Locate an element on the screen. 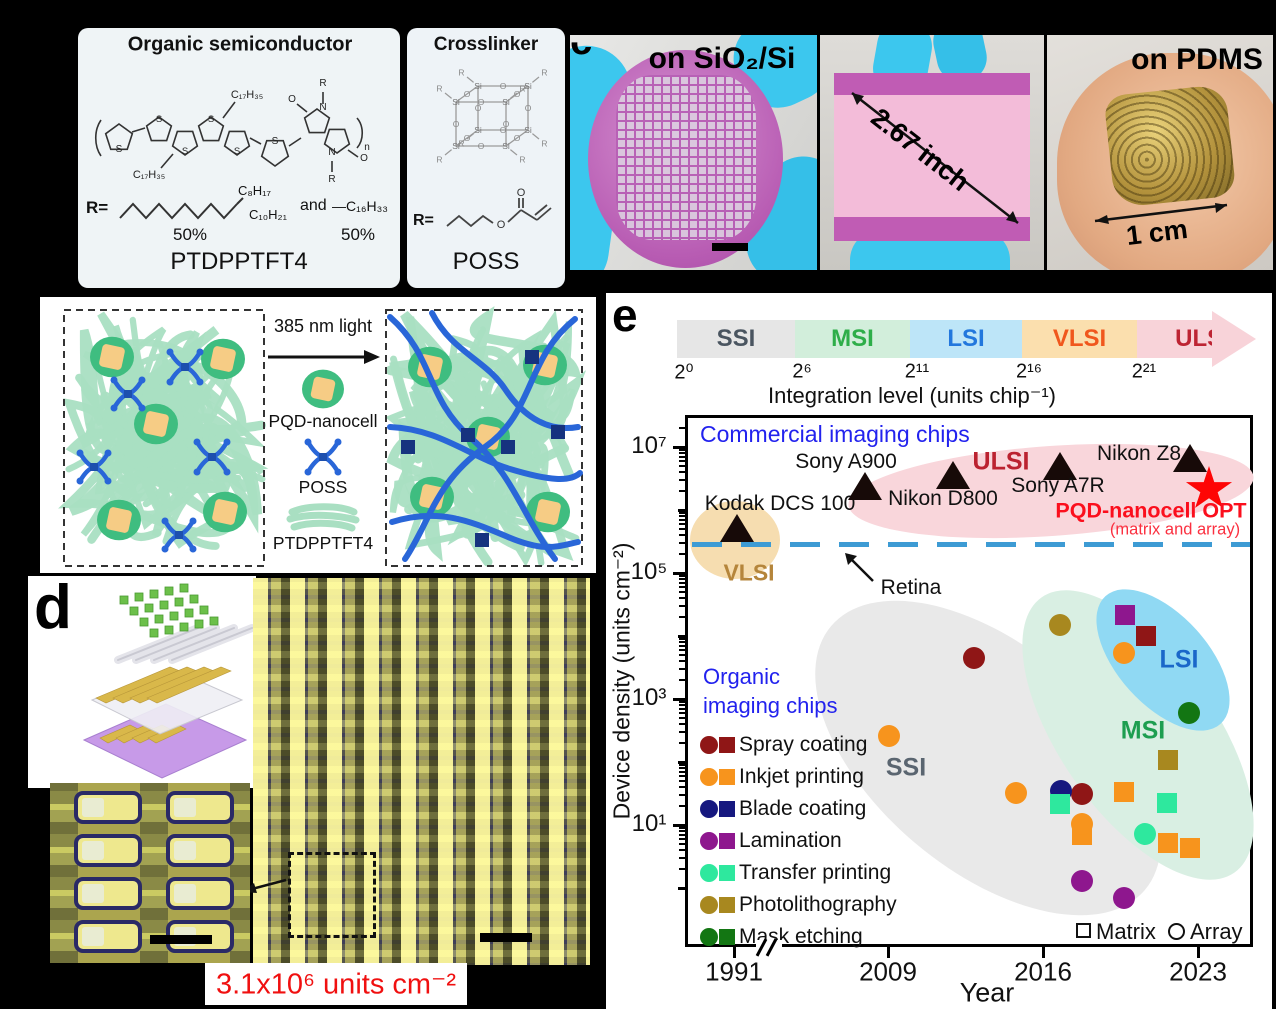 Image resolution: width=1276 pixels, height=1009 pixels. array-circle-icon is located at coordinates (1176, 931).